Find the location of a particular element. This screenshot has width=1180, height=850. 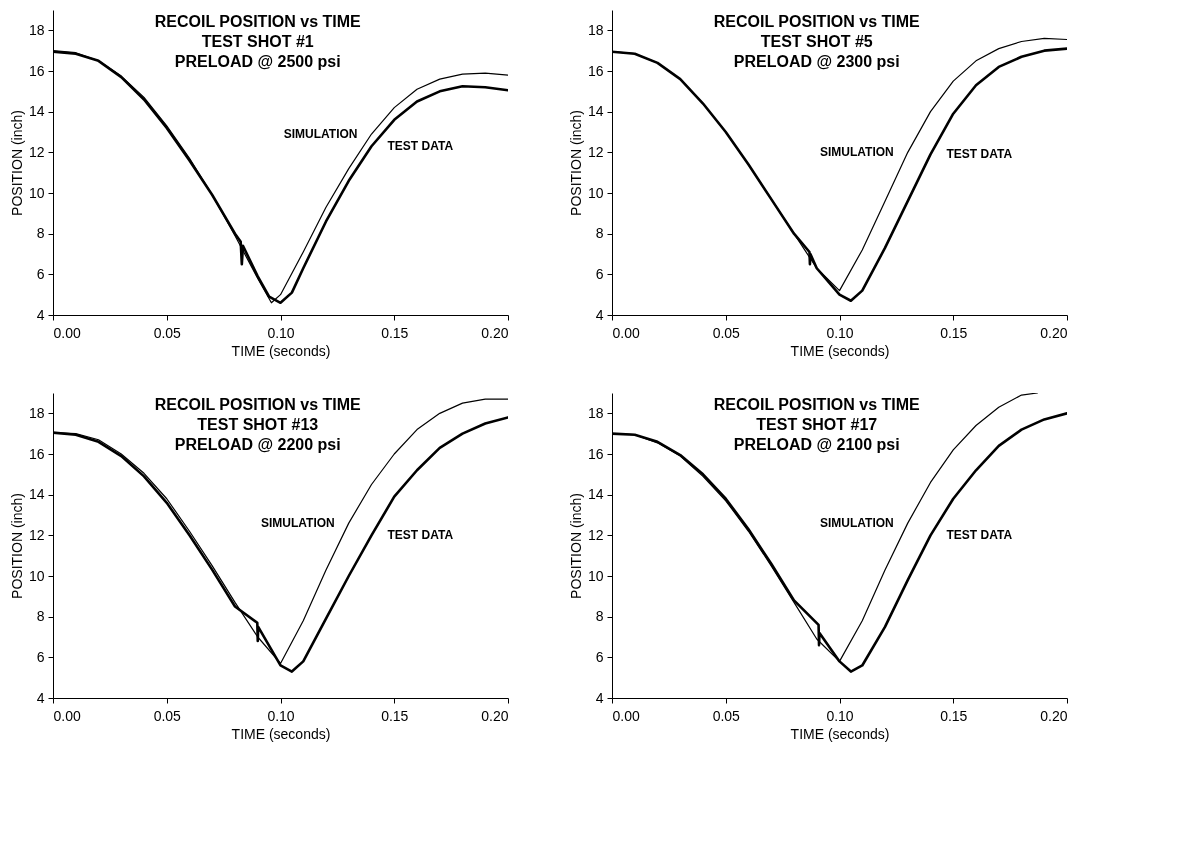

text: RECOIL POSITION vs TIME TEST SHOT #17 PRELOAD @ 2100 psi is located at coordinates (817, 424).